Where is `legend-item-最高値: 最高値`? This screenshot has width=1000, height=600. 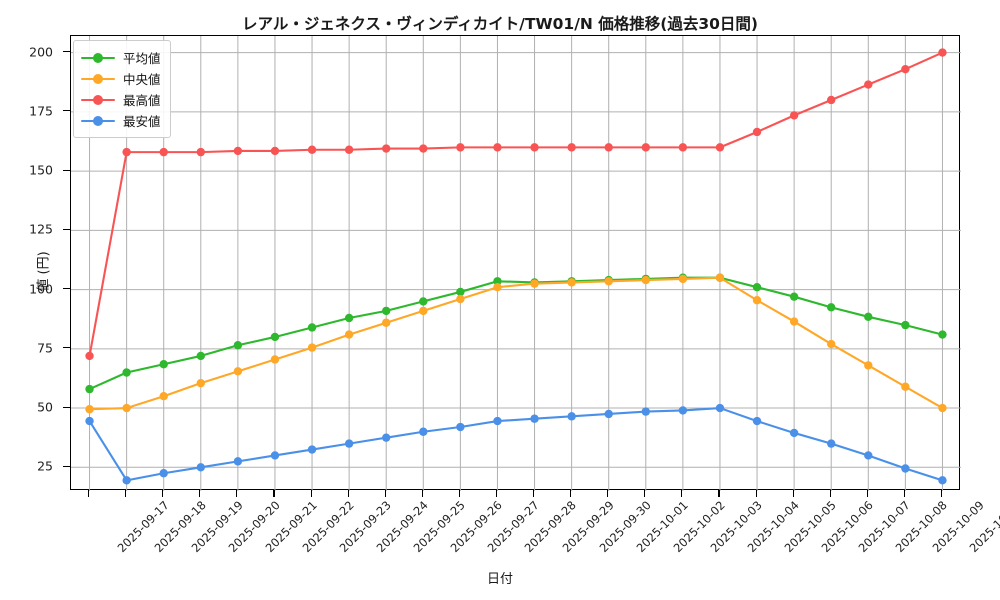
legend-item-最高値: 最高値 is located at coordinates (121, 99).